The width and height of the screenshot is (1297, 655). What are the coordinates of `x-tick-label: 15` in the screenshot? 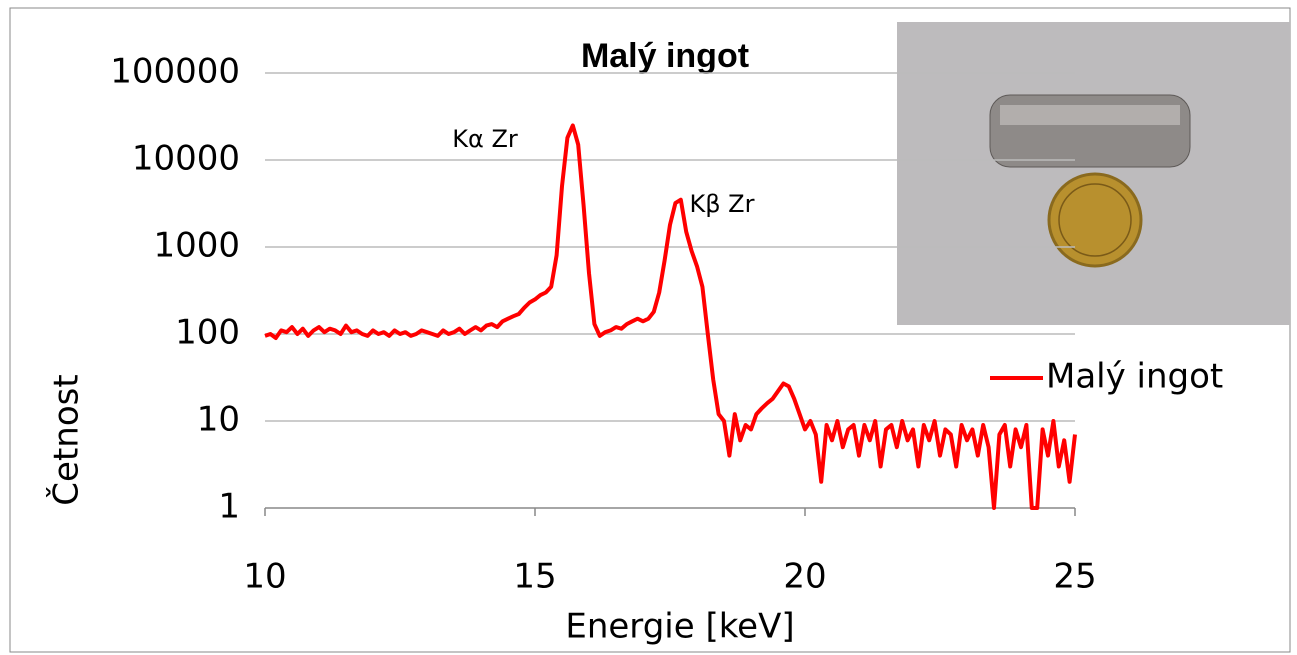 It's located at (534, 577).